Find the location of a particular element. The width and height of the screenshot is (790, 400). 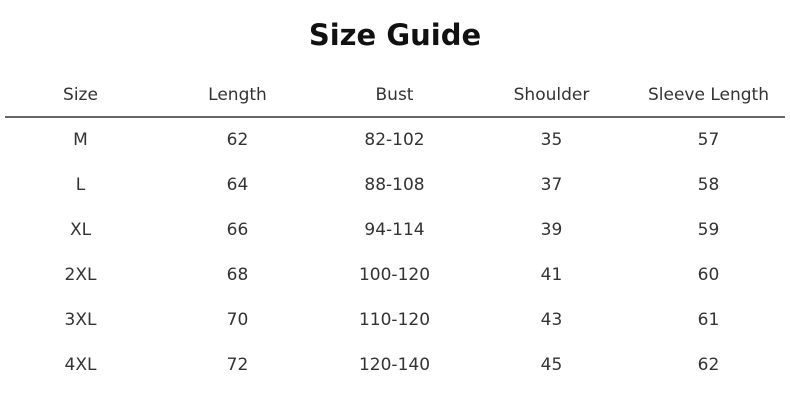

header-sleeve-length: Sleeve Length is located at coordinates (708, 95).